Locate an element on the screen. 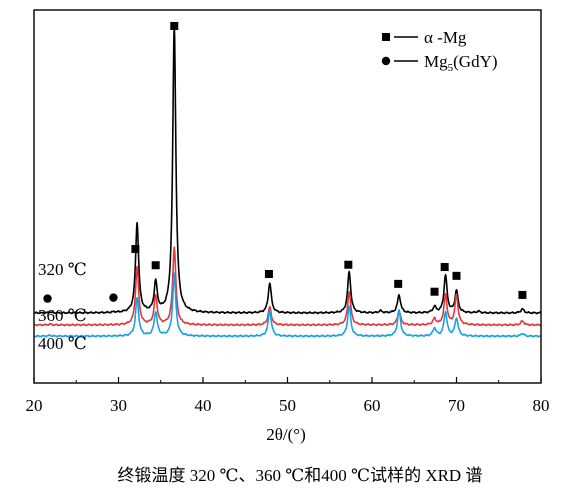 This screenshot has height=499, width=587. legend-label-mg5gdy: Mg5(GdY) is located at coordinates (461, 63).